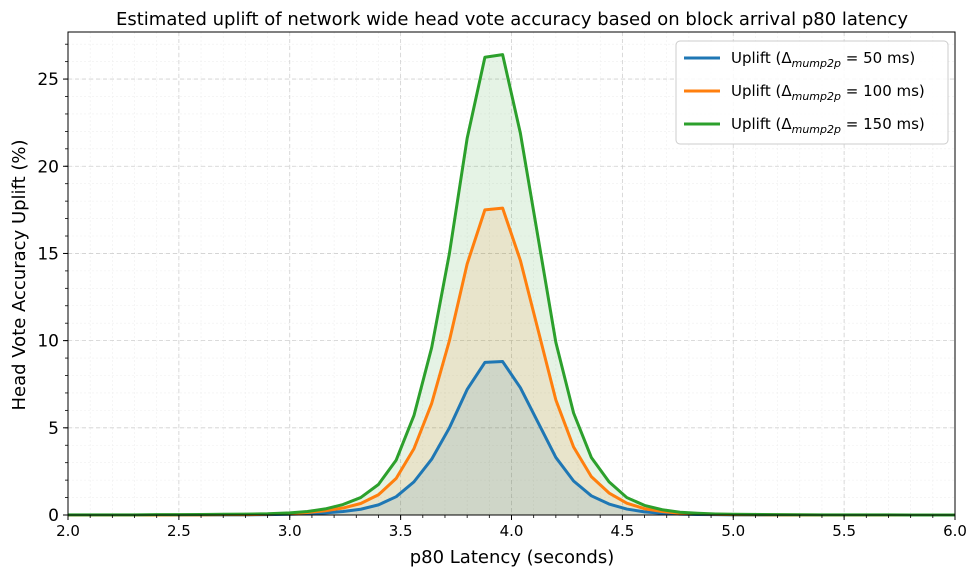 Image resolution: width=978 pixels, height=577 pixels. Describe the element at coordinates (179, 531) in the screenshot. I see `x-tick-label: 2.5` at that location.